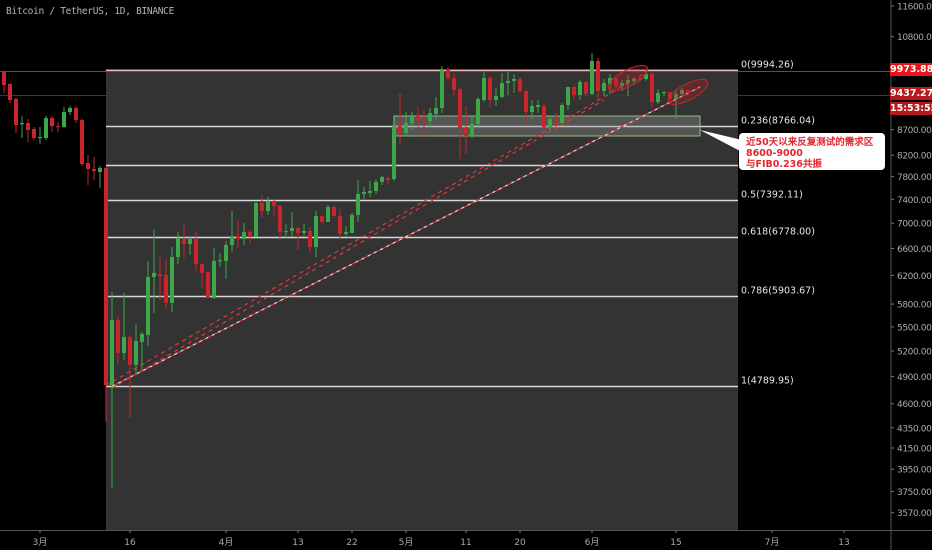  What do you see at coordinates (441, 539) in the screenshot?
I see `time-axis: 3月 16 4月 13 22 5月 11 20 6月 15 7月 13` at bounding box center [441, 539].